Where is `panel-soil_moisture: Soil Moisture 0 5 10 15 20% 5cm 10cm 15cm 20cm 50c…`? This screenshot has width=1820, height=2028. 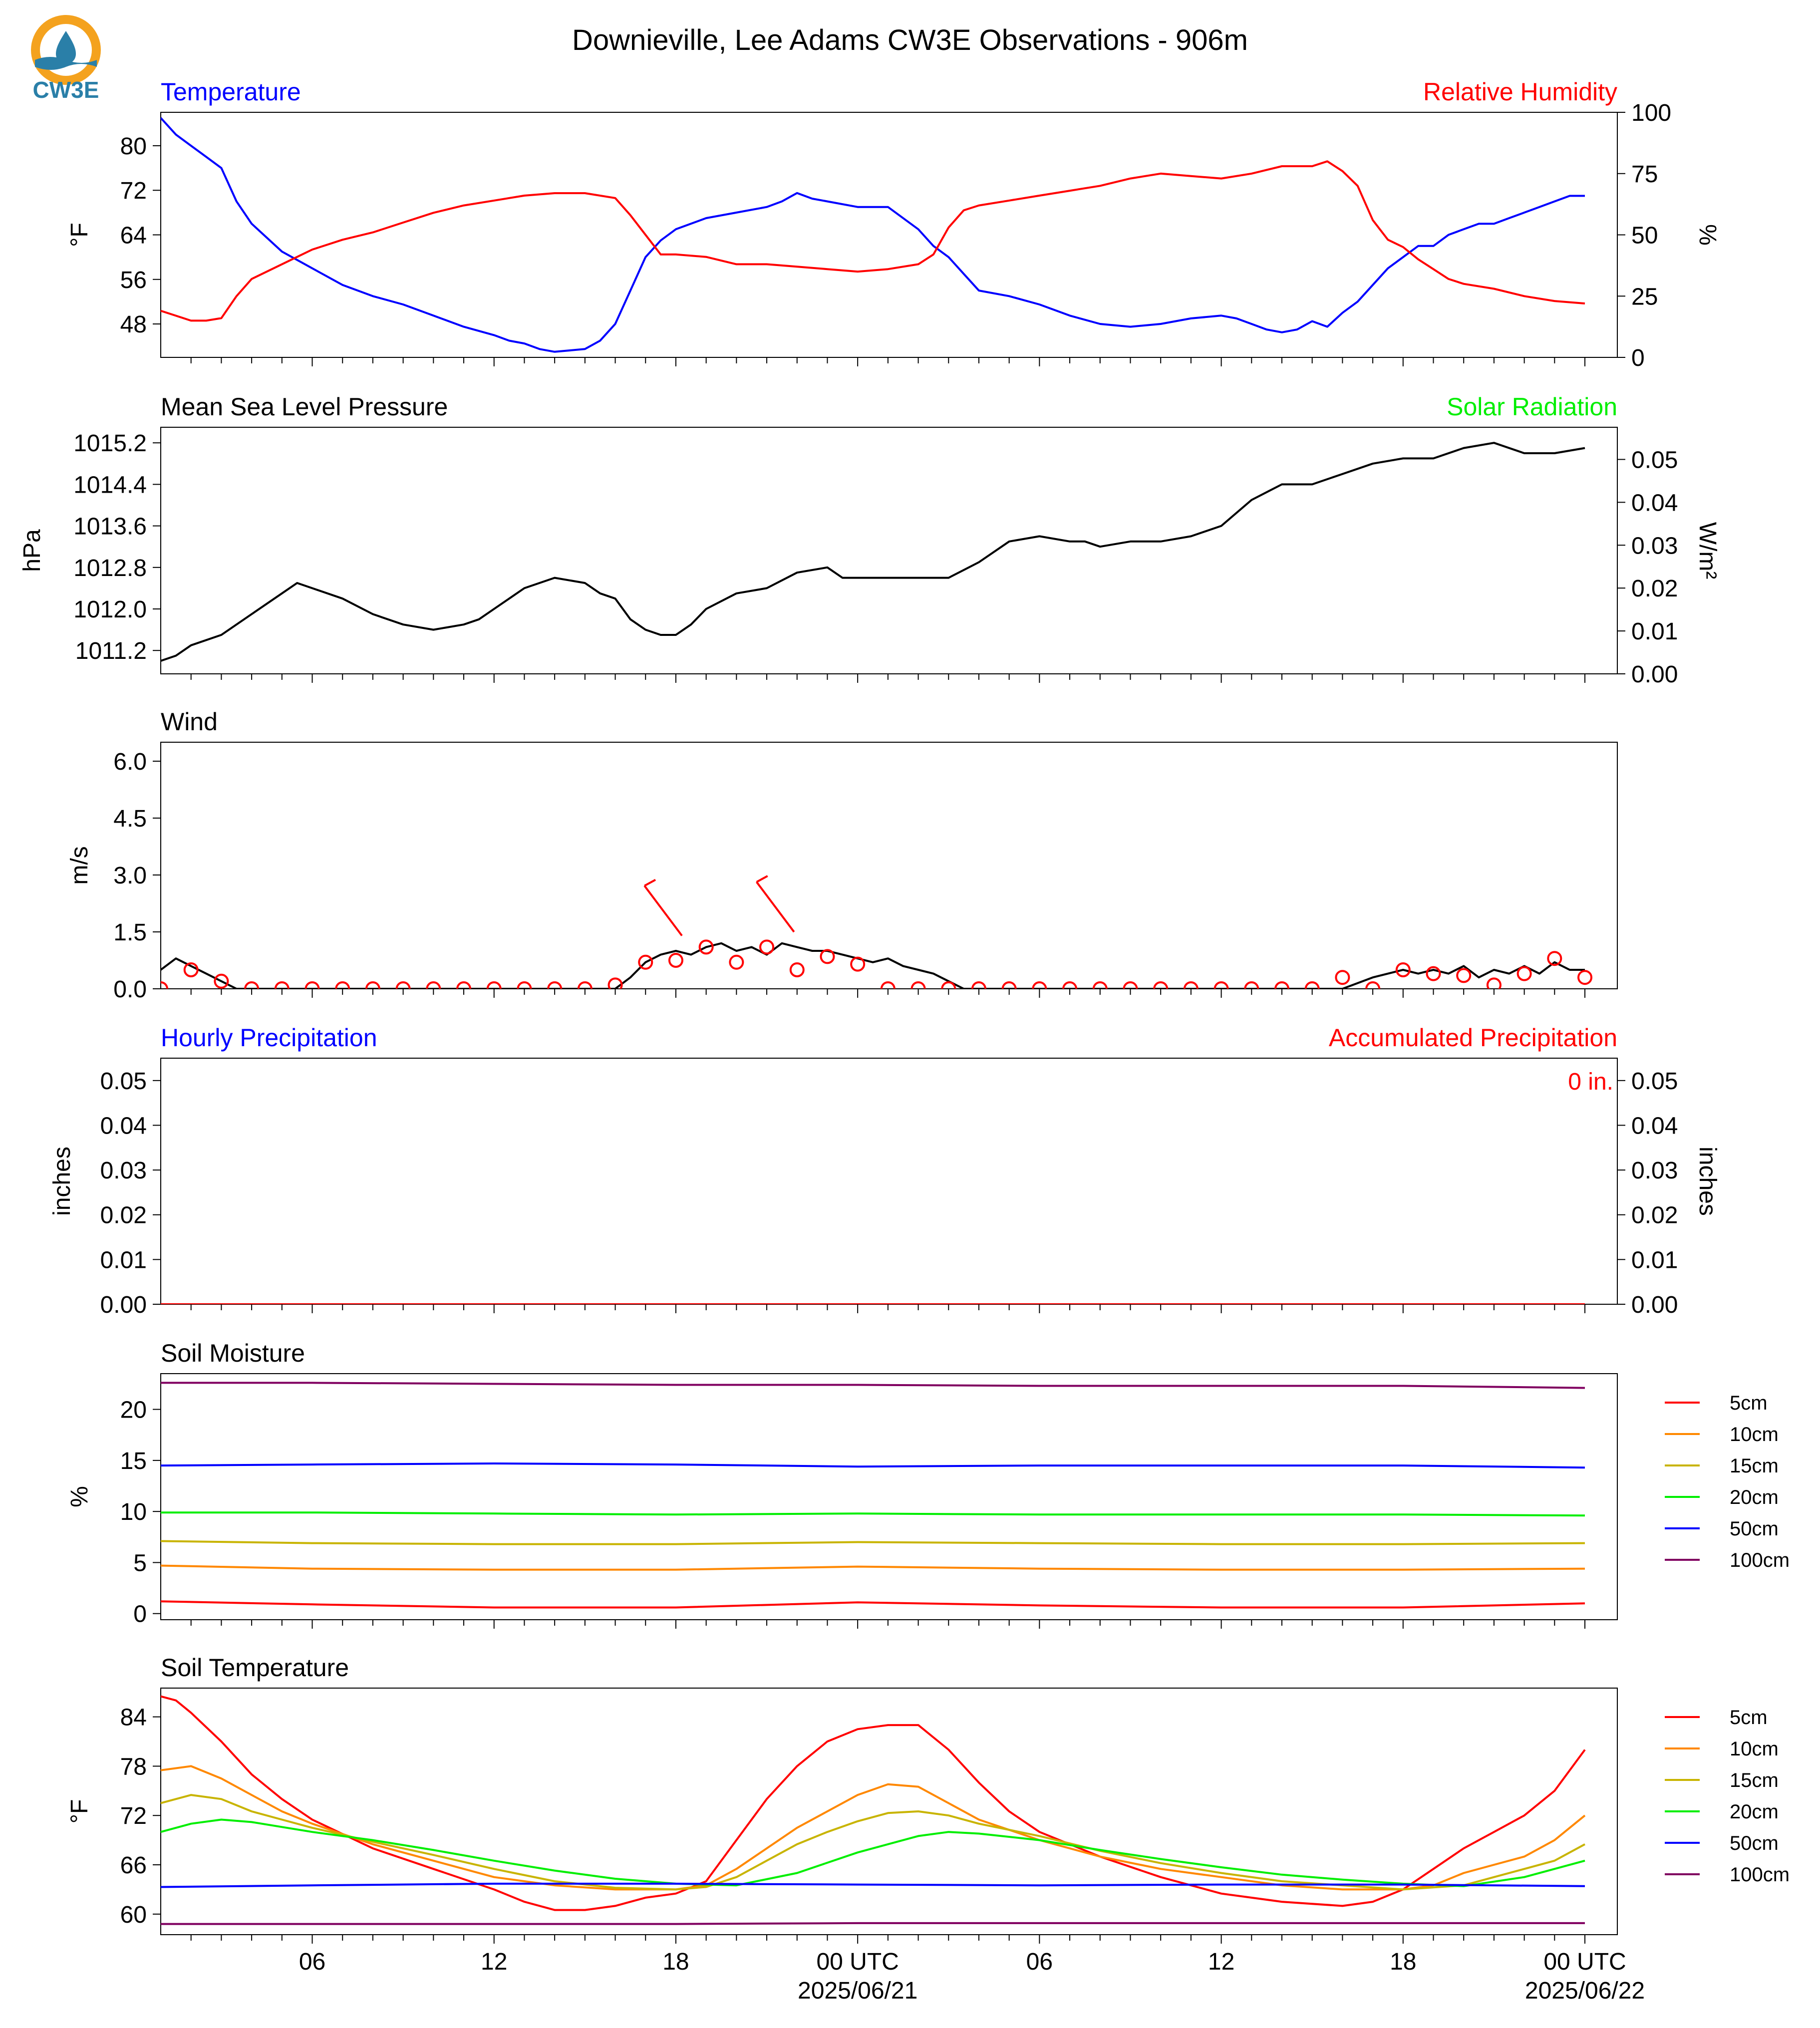
panel-soil_moisture: Soil Moisture 0 5 10 15 20% 5cm 10cm 15cm 20cm 50c… is located at coordinates (928, 1484).